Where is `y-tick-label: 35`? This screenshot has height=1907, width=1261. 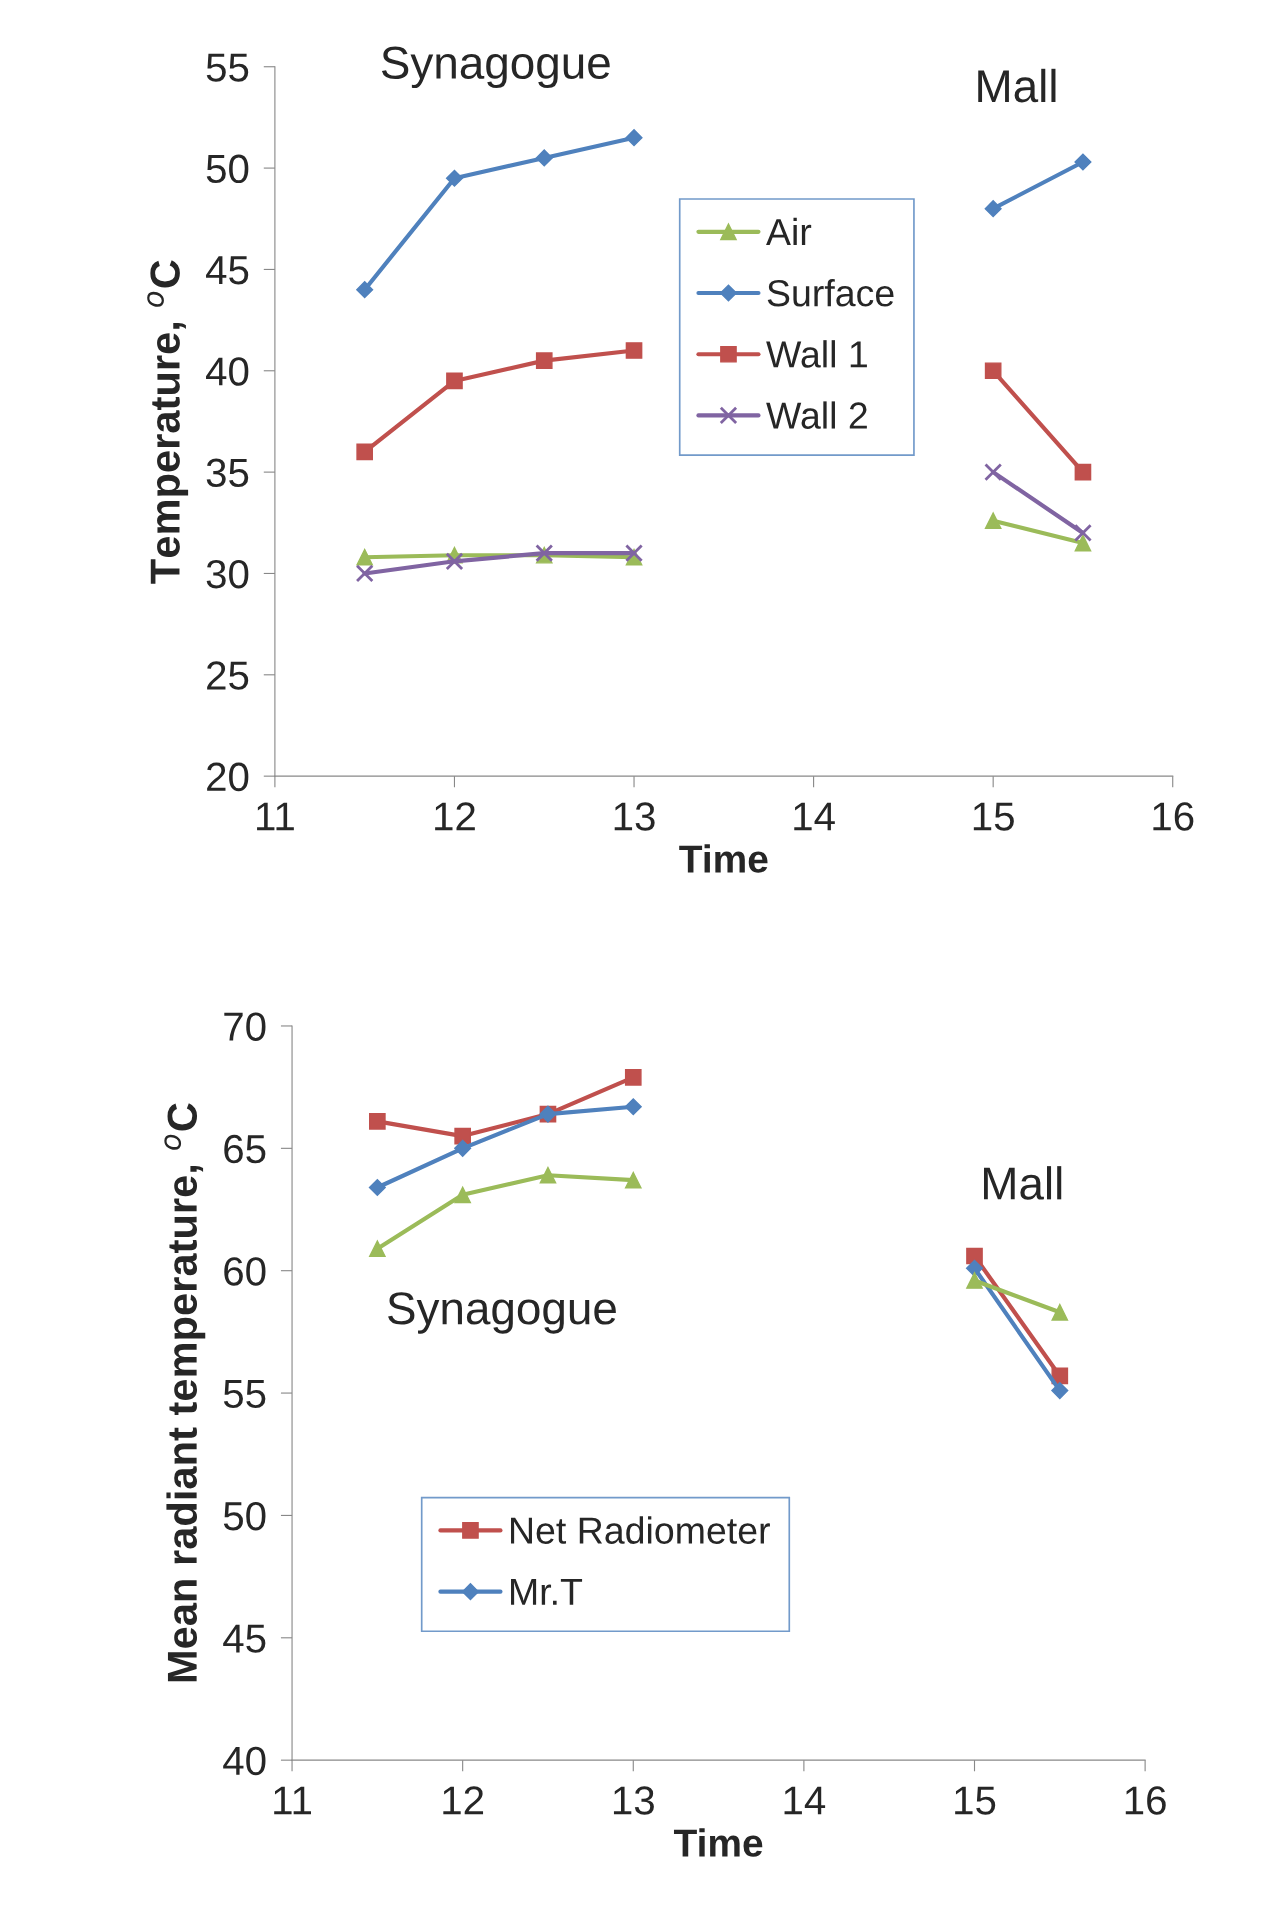
y-tick-label: 35 is located at coordinates (227, 473).